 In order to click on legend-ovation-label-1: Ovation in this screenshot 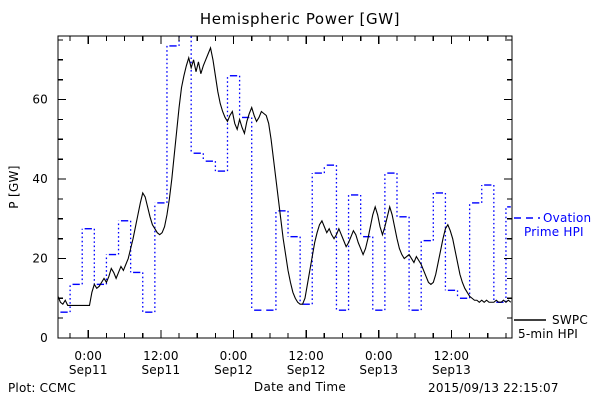, I will do `click(567, 218)`.